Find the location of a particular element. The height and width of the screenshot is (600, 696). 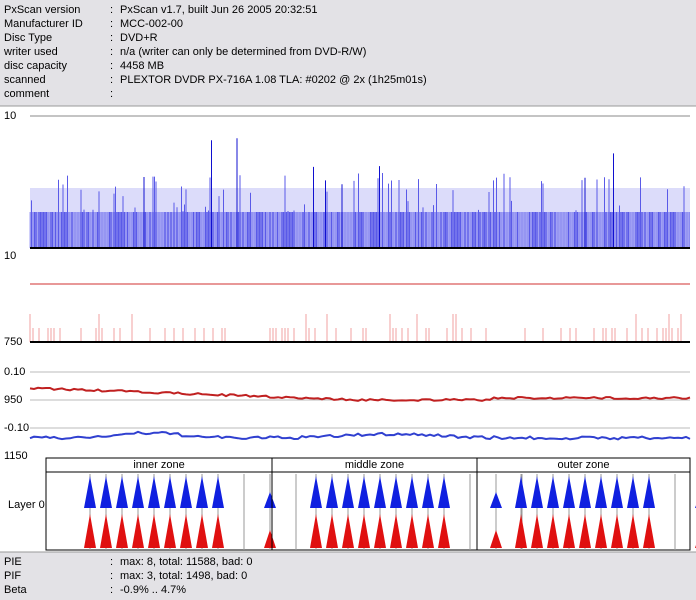

field-value: DVD+R is located at coordinates (139, 38).